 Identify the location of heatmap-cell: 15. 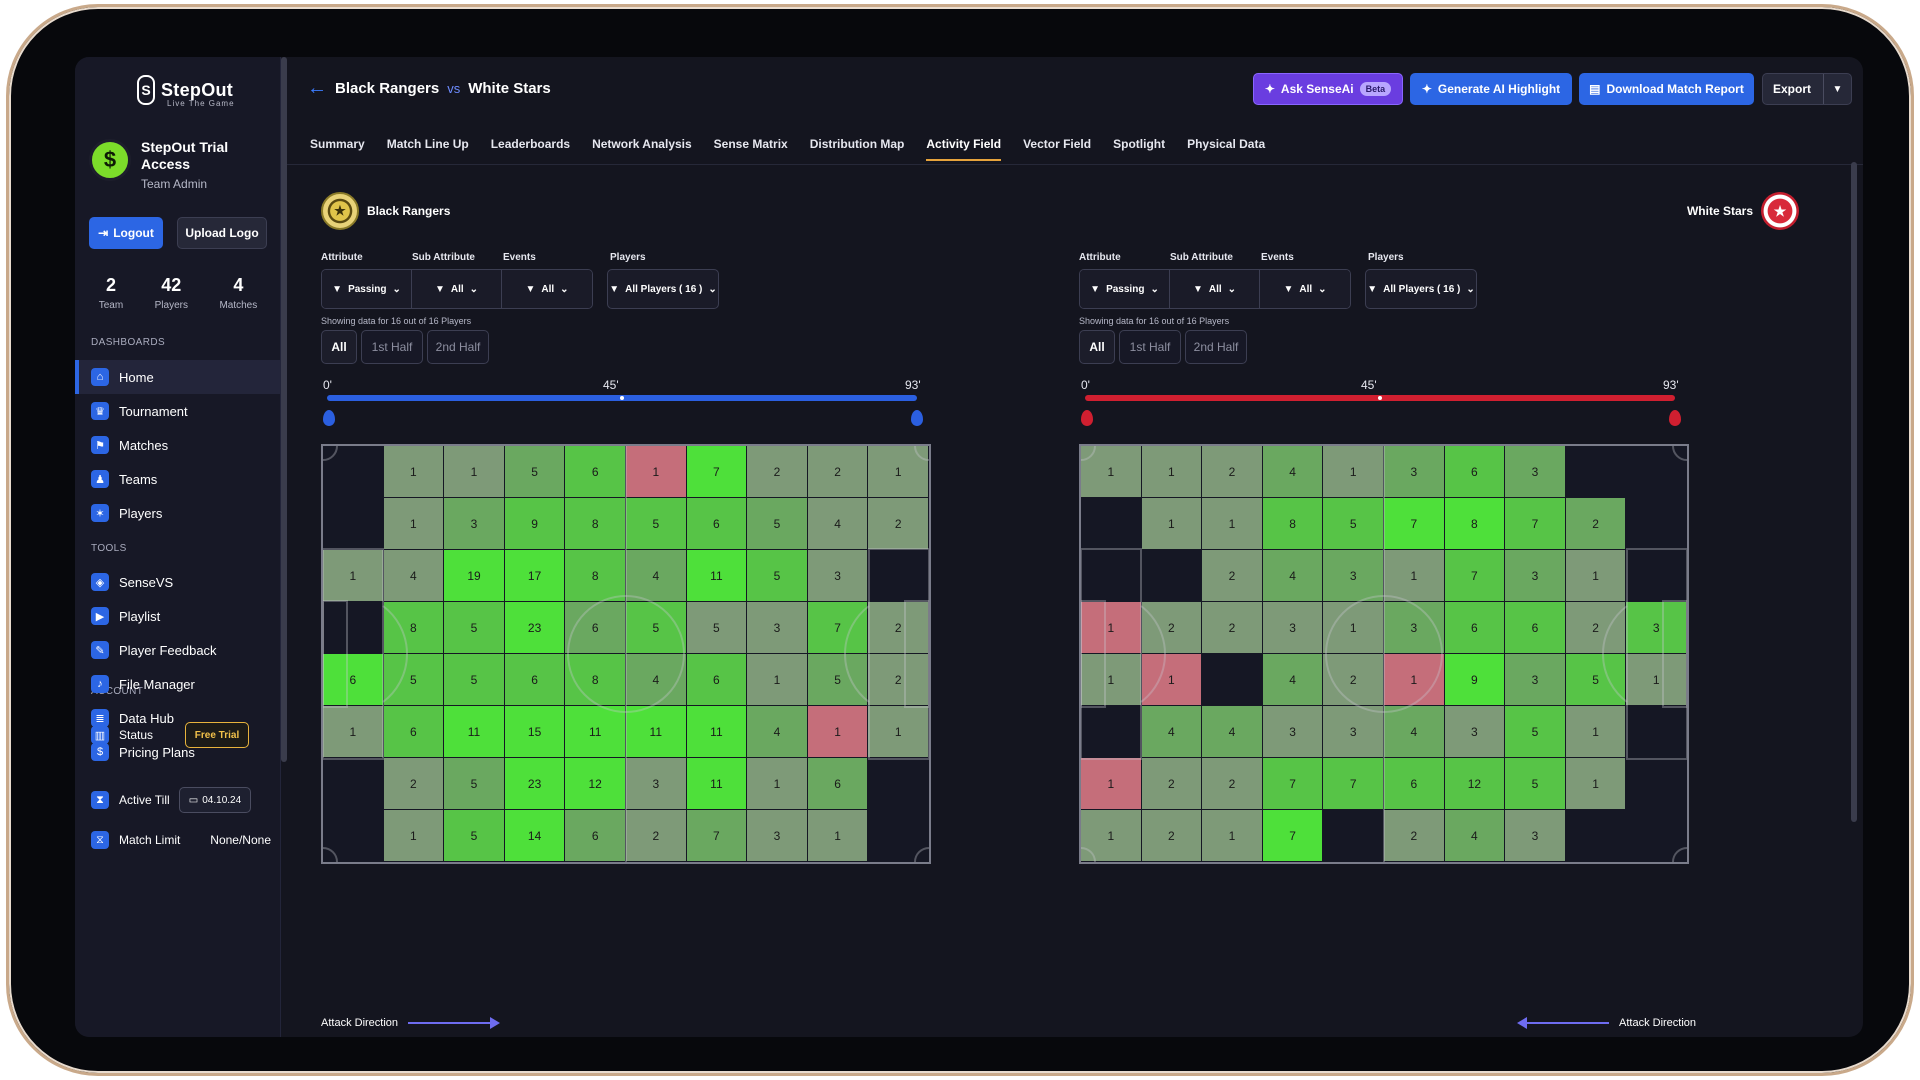
(535, 732).